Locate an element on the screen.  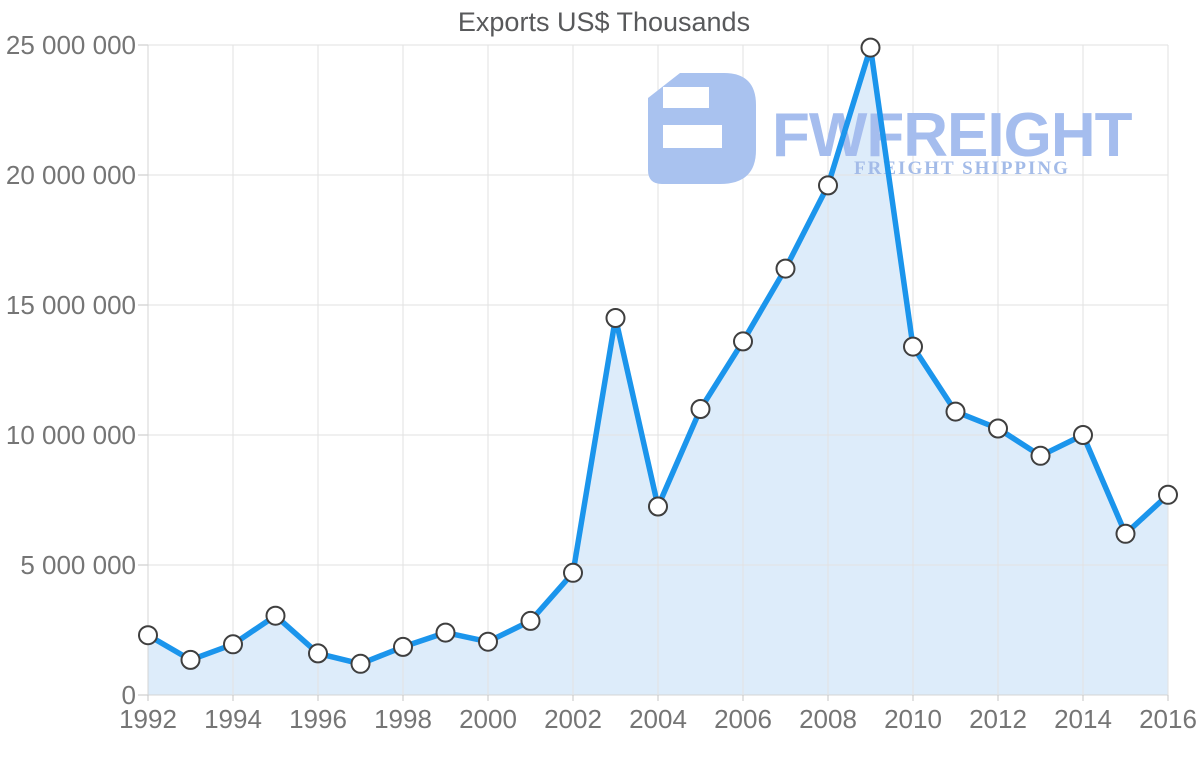
x-tick-label: 2006 is located at coordinates (743, 719).